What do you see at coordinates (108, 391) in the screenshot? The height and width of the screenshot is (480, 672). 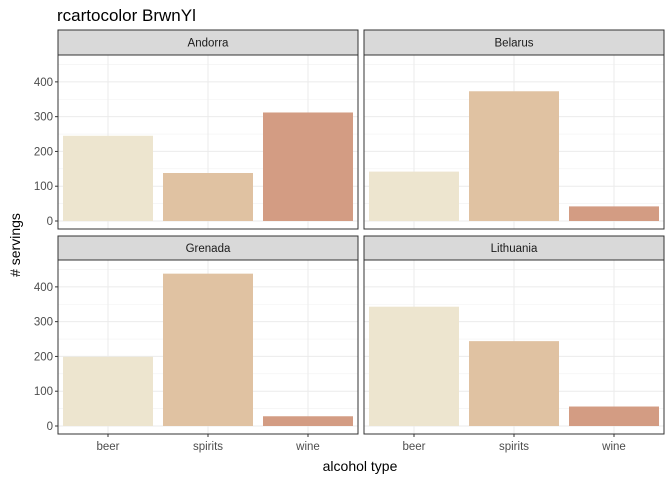 I see `bar-grenada-beer` at bounding box center [108, 391].